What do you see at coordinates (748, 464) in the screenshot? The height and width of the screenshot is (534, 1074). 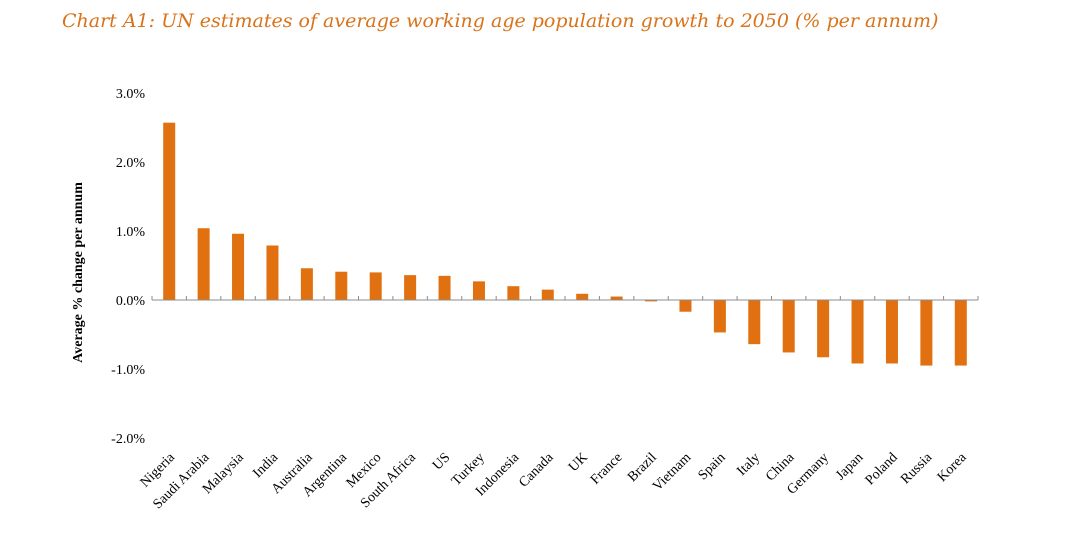 I see `category-label: Italy` at bounding box center [748, 464].